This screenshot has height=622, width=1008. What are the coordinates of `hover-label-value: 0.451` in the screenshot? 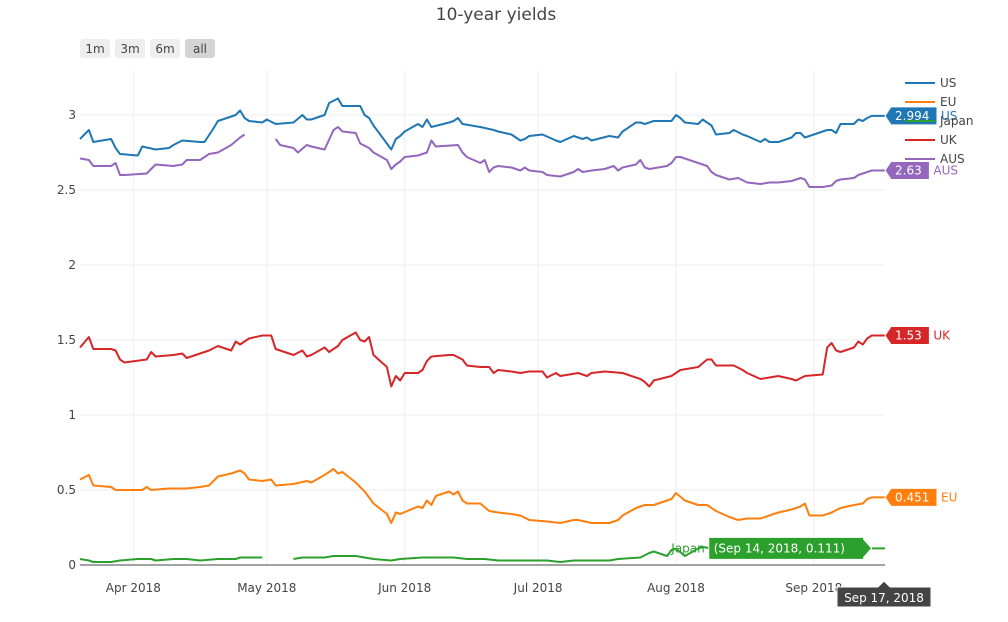 It's located at (912, 497).